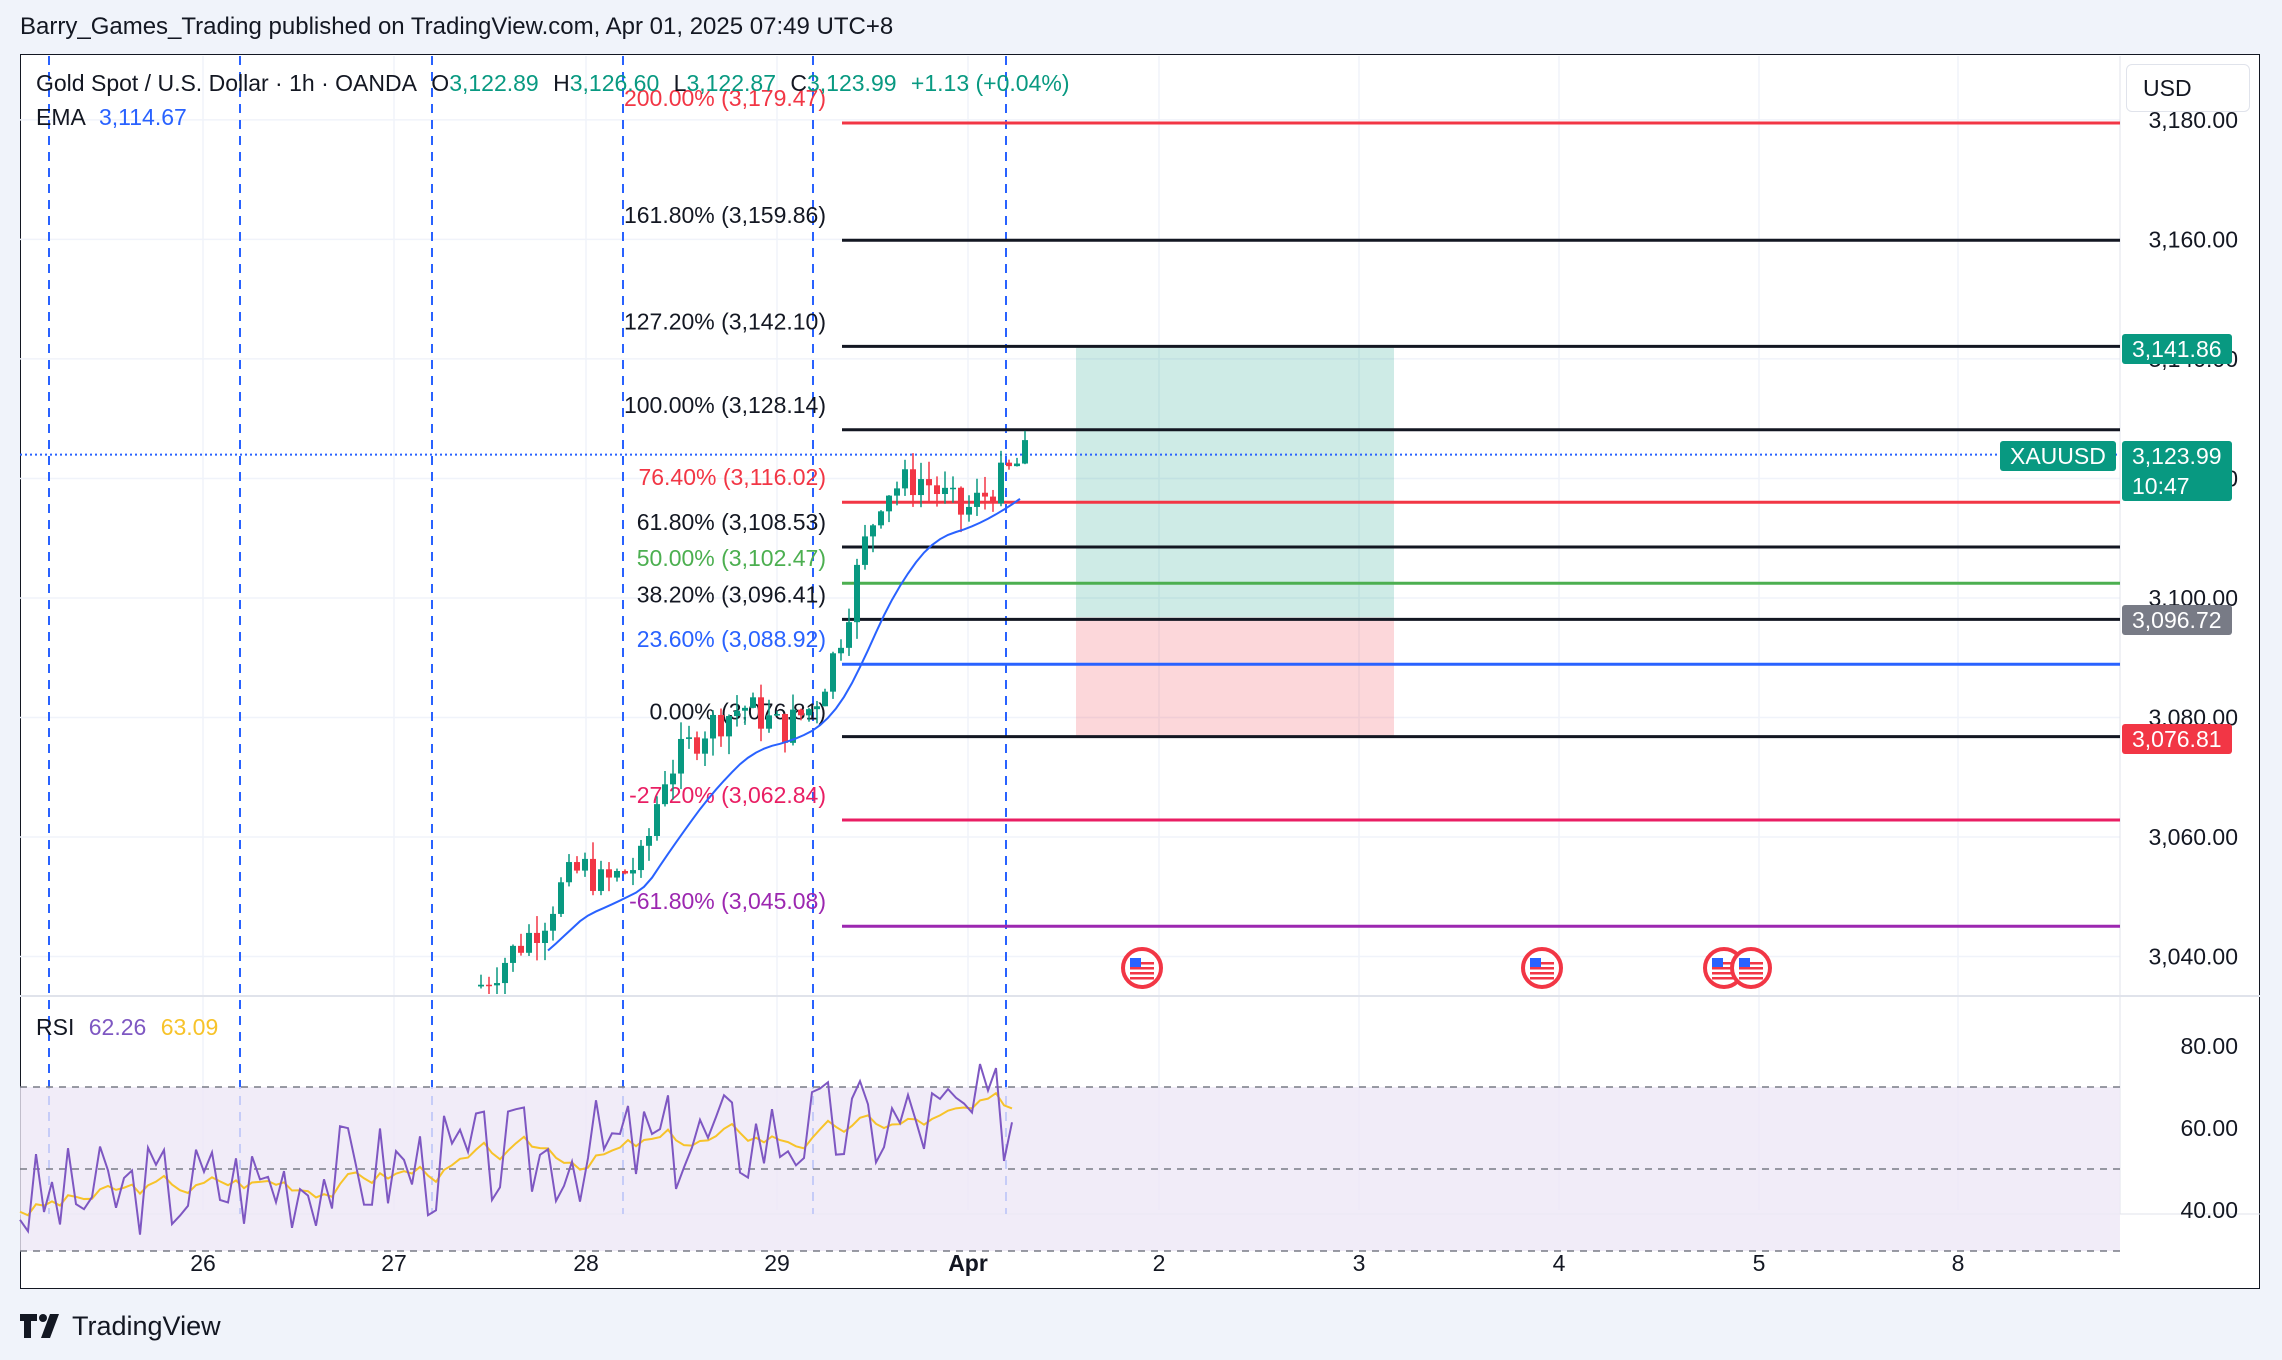 Image resolution: width=2282 pixels, height=1360 pixels. Describe the element at coordinates (2177, 456) in the screenshot. I see `last-price-value: 3,123.99` at that location.